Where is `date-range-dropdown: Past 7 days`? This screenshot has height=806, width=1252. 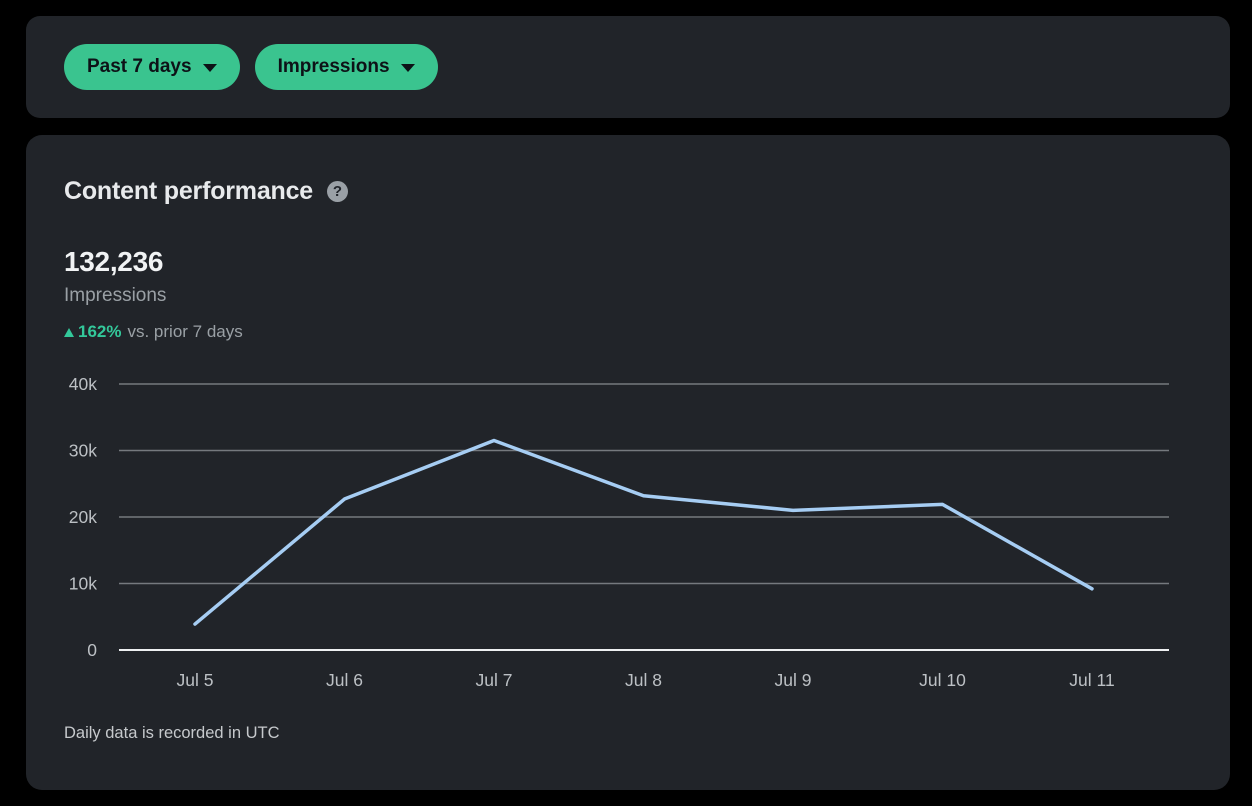
date-range-dropdown: Past 7 days is located at coordinates (152, 67).